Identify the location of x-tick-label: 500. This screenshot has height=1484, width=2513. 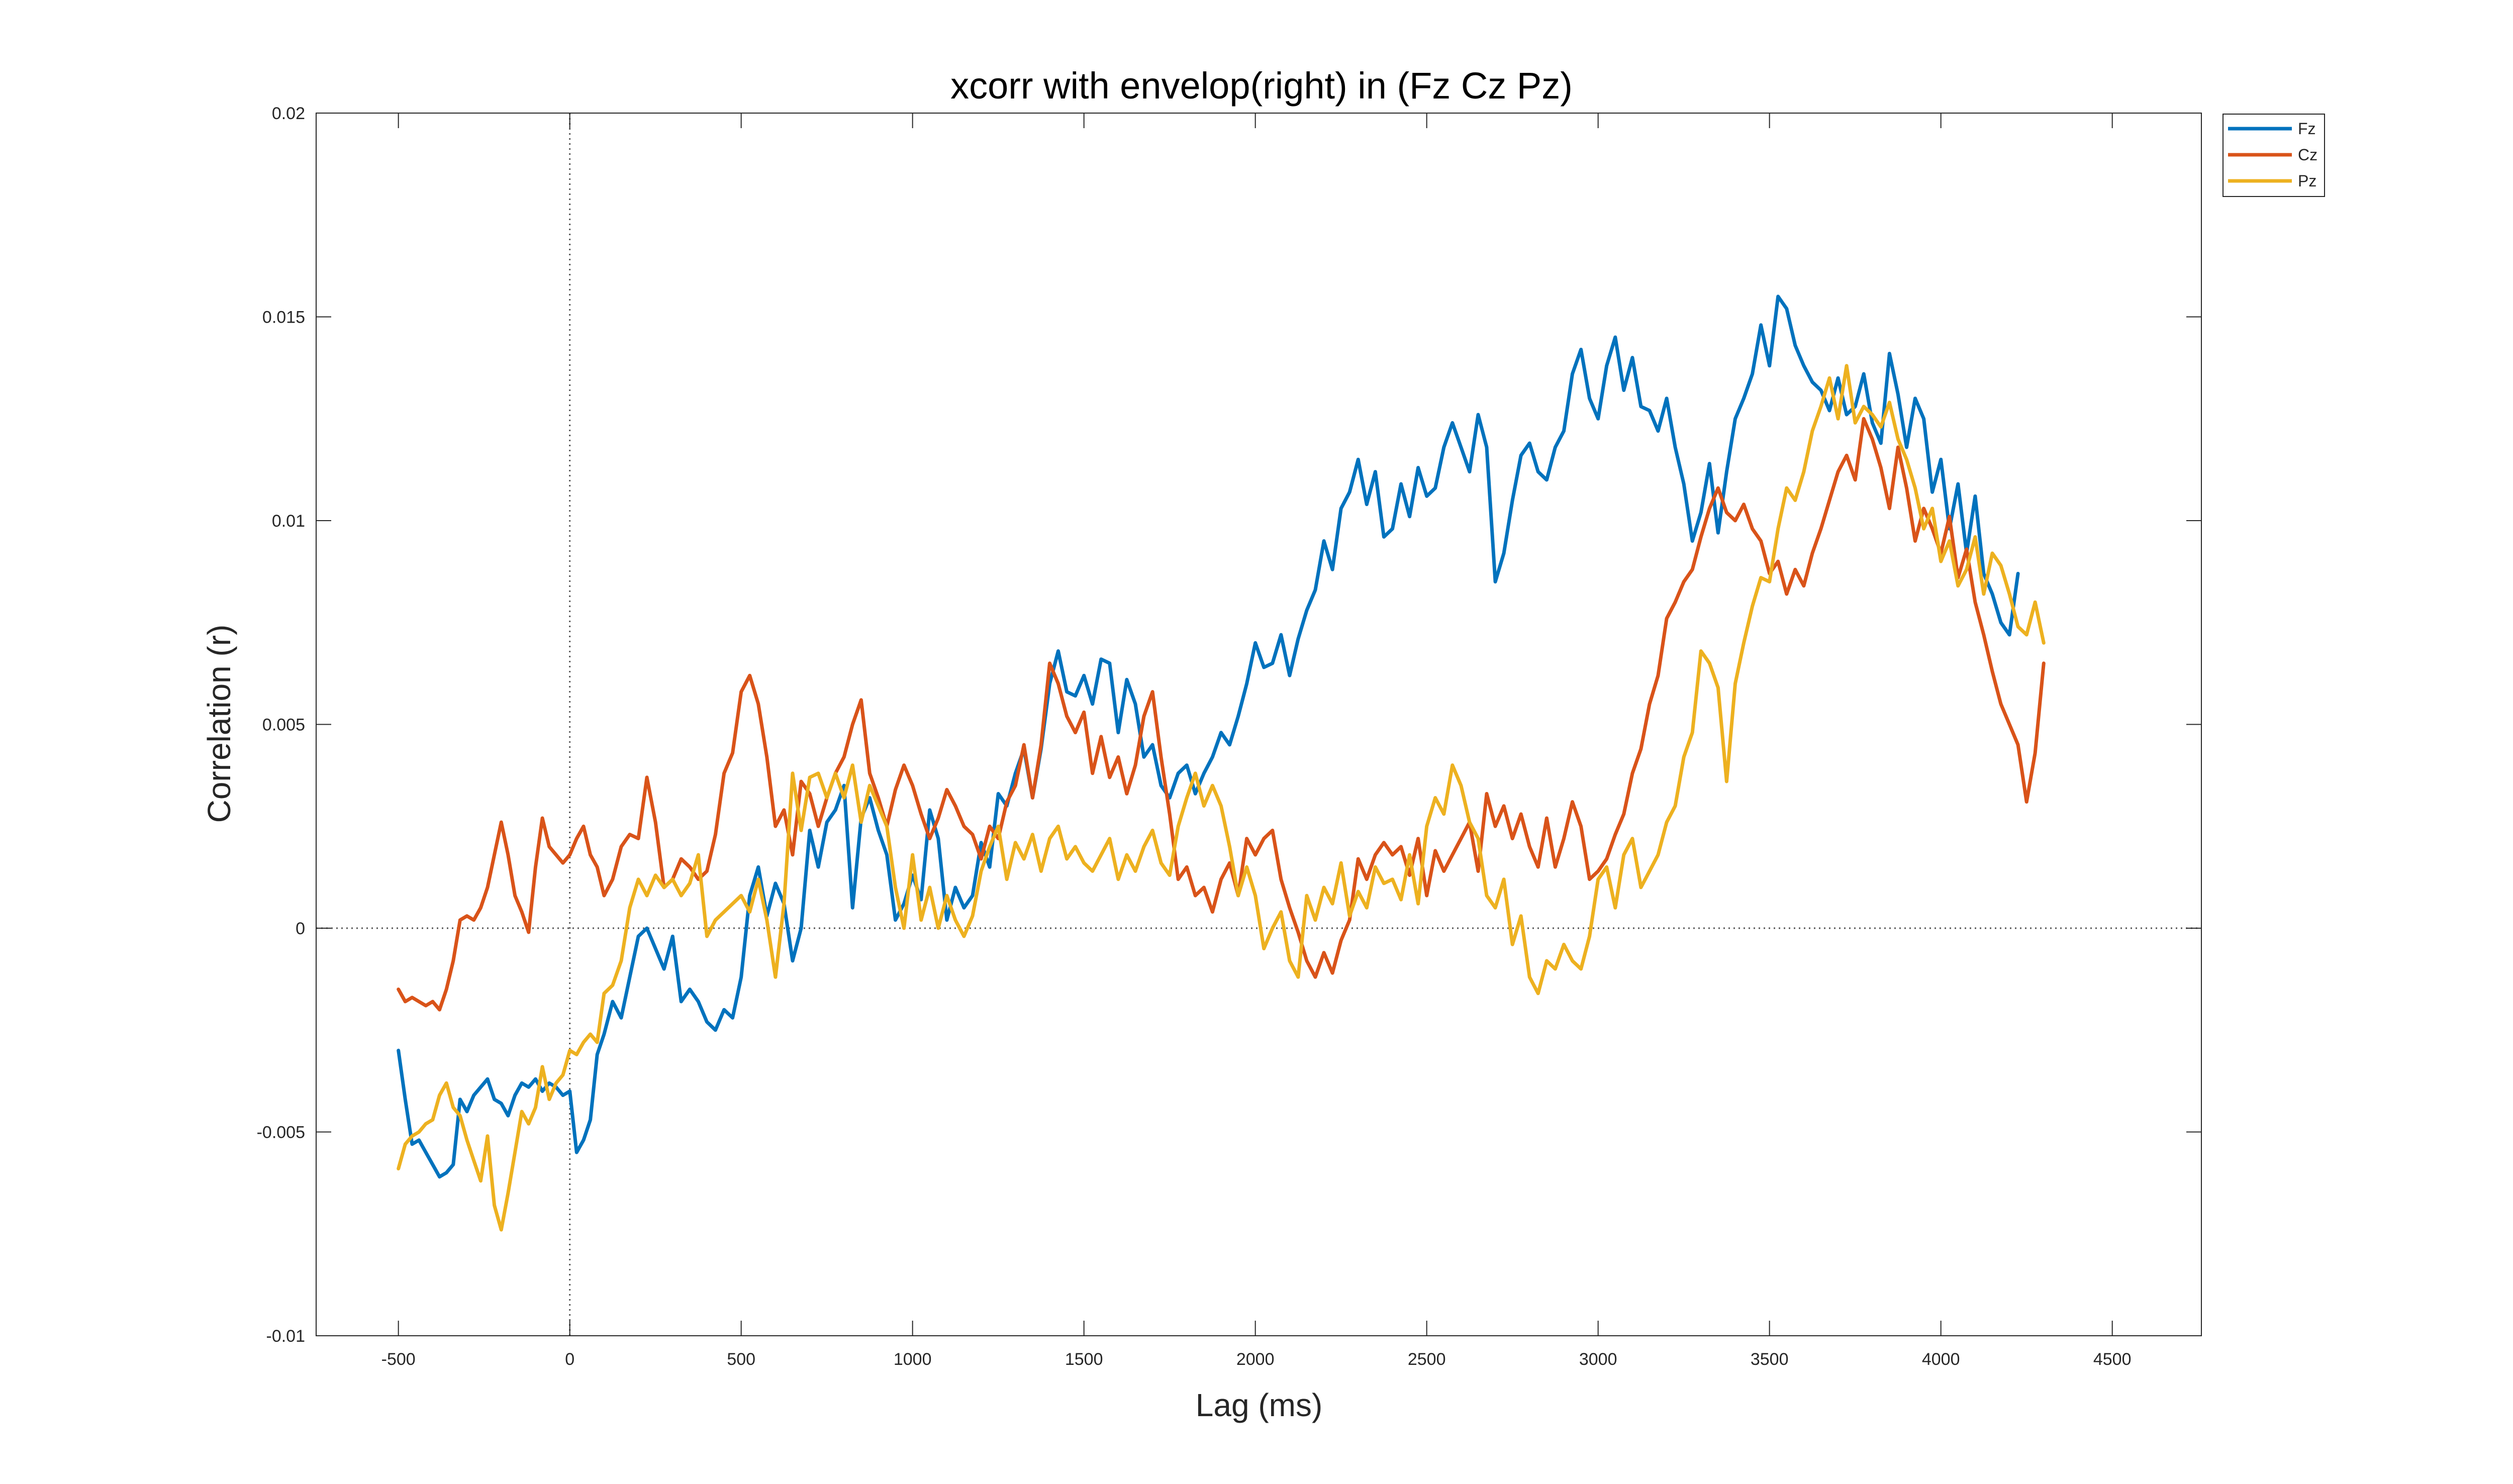
(741, 1360).